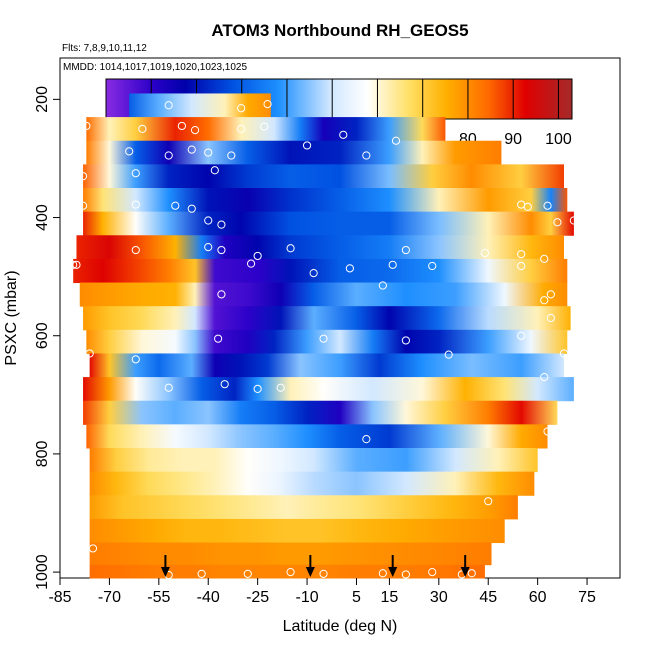 This screenshot has width=650, height=650. Describe the element at coordinates (155, 67) in the screenshot. I see `dates-note: MMDD: 1014,1017,1019,1020,1023,1025` at that location.